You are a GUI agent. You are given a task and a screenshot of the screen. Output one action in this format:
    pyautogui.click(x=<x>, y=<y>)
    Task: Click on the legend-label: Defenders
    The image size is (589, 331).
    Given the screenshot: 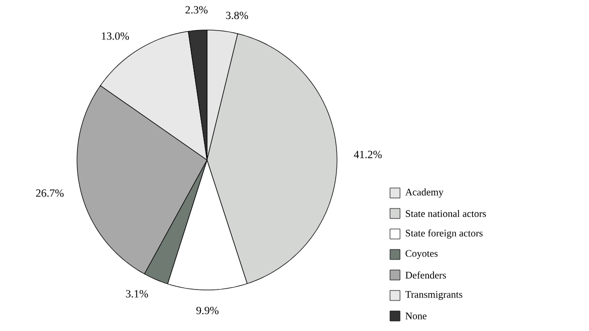 What is the action you would take?
    pyautogui.click(x=425, y=275)
    